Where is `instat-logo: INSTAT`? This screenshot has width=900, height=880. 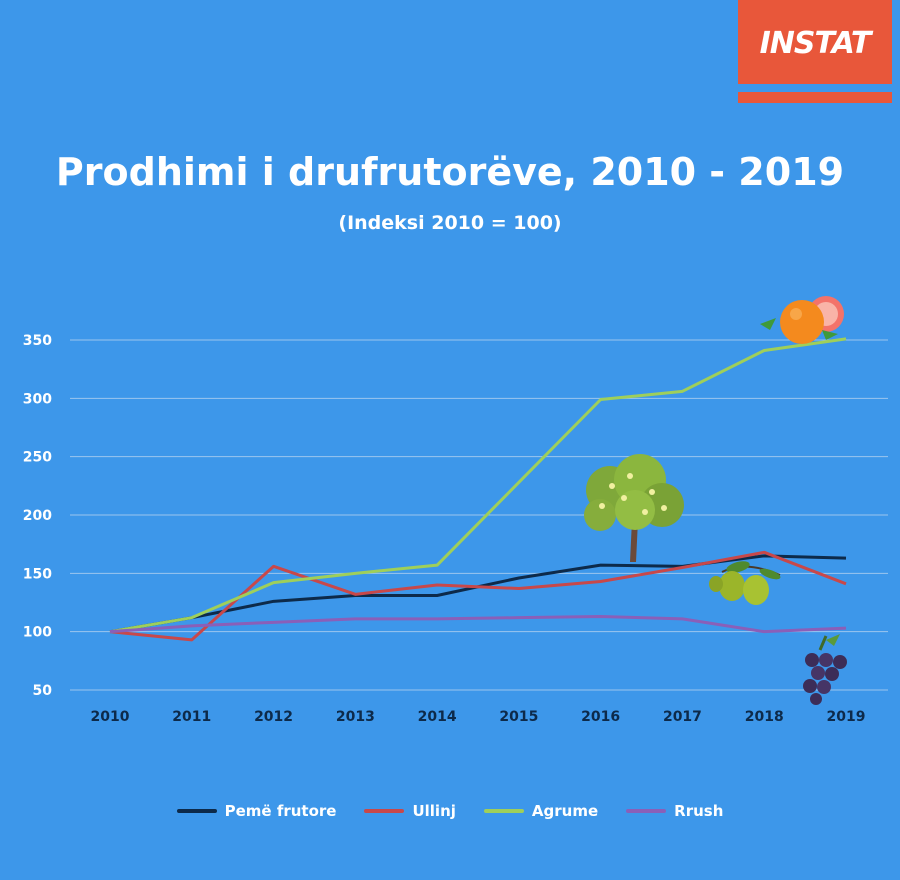
instat-logo: INSTAT is located at coordinates (815, 42).